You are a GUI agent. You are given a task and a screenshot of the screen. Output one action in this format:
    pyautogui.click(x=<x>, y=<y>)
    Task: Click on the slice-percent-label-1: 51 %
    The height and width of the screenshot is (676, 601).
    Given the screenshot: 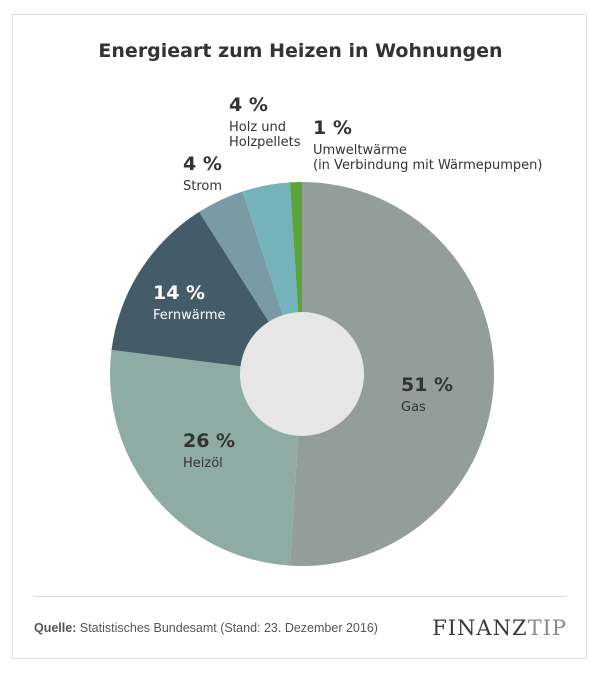 What is the action you would take?
    pyautogui.click(x=427, y=385)
    